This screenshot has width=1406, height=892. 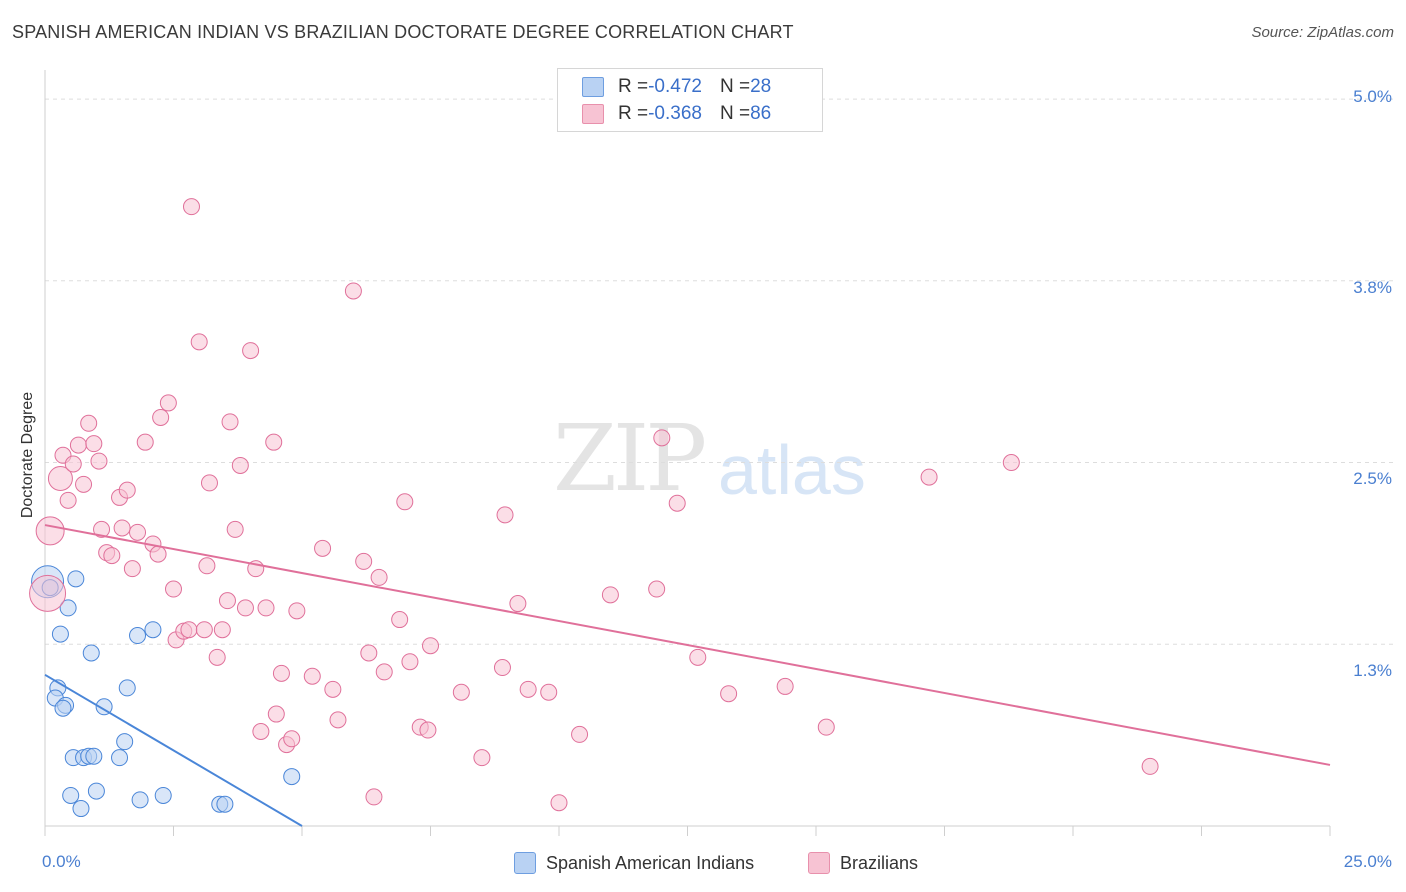 What do you see at coordinates (650, 862) in the screenshot?
I see `bottom-legend-label: Spanish American Indians` at bounding box center [650, 862].